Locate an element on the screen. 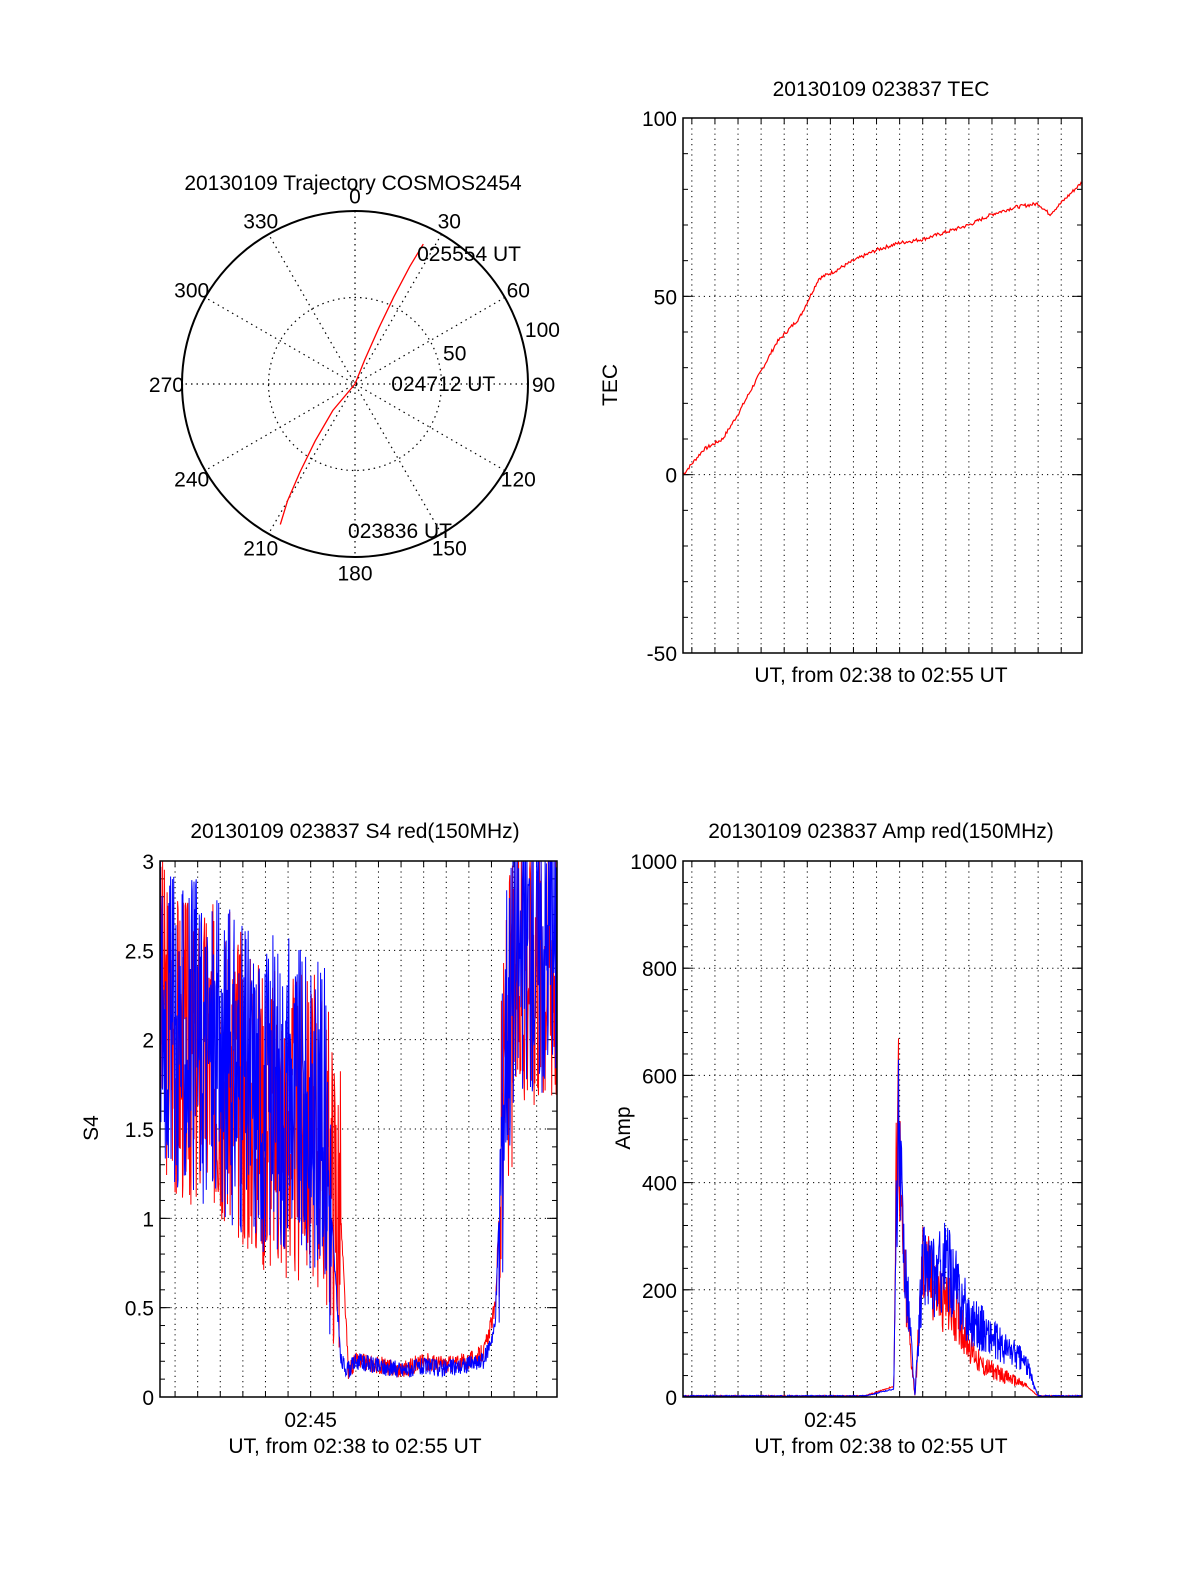 Image resolution: width=1200 pixels, height=1575 pixels. polar-azimuth-label: 210 is located at coordinates (260, 548).